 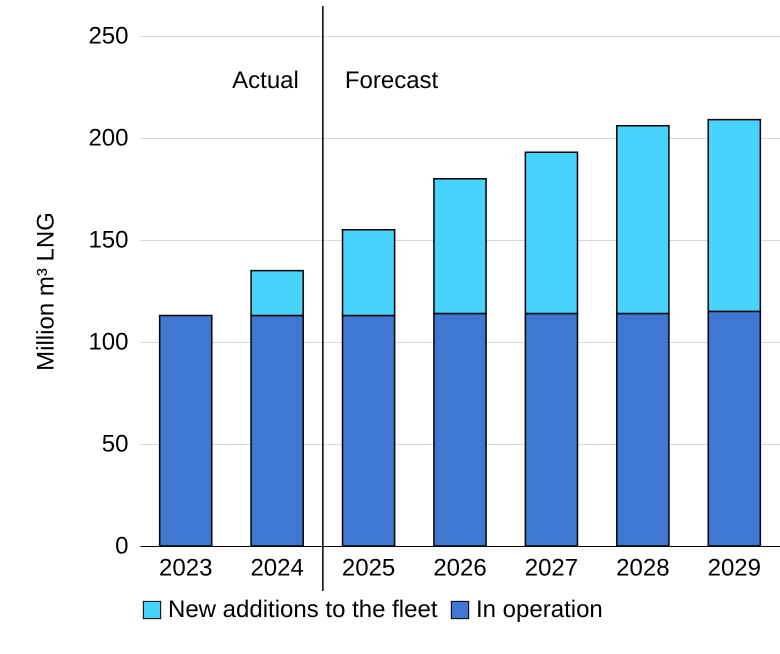 What do you see at coordinates (643, 568) in the screenshot?
I see `x-tick-label: 2028` at bounding box center [643, 568].